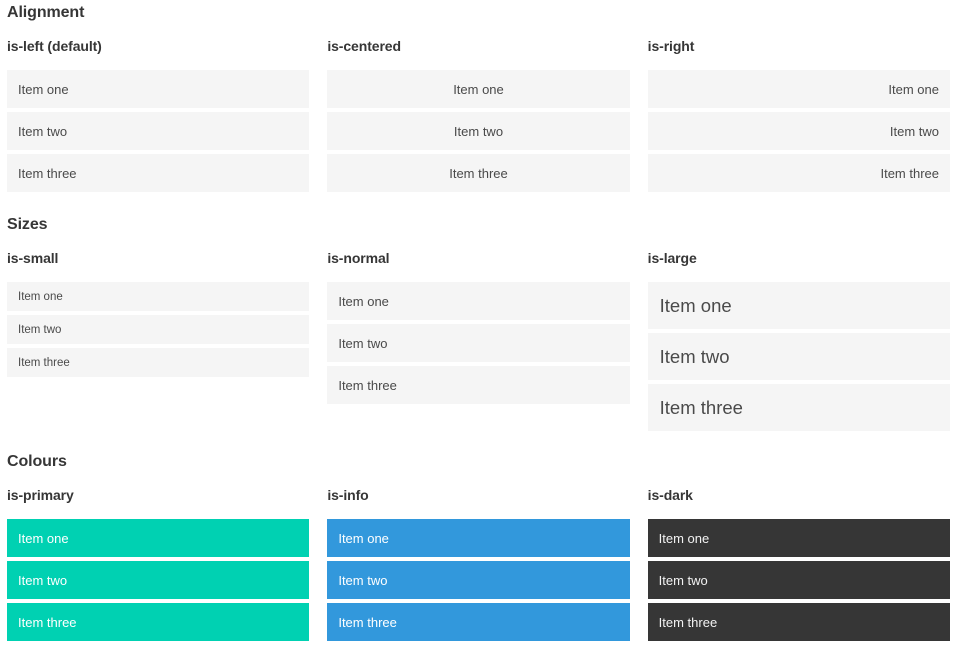 This screenshot has width=960, height=654. I want to click on group-is-right: is-right Item one Item two Item three, so click(798, 115).